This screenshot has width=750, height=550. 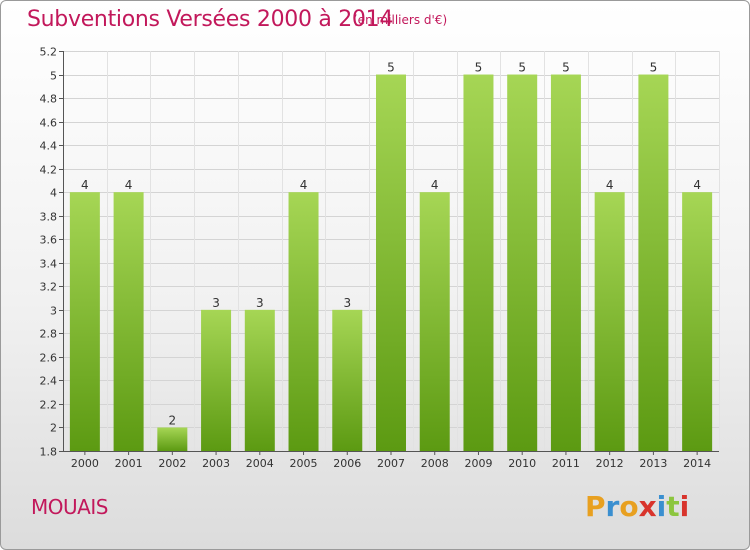 What do you see at coordinates (391, 463) in the screenshot?
I see `x-tick-label: 2007` at bounding box center [391, 463].